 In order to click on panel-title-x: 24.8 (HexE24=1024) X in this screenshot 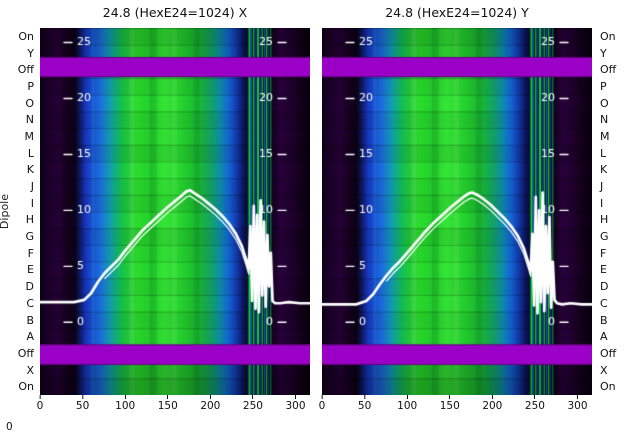, I will do `click(175, 12)`.